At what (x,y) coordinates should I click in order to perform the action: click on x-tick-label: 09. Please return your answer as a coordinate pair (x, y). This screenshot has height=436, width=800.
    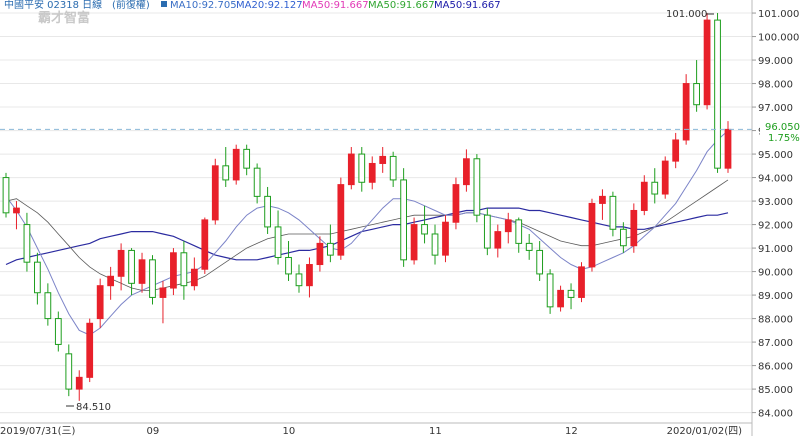
    Looking at the image, I should click on (152, 431).